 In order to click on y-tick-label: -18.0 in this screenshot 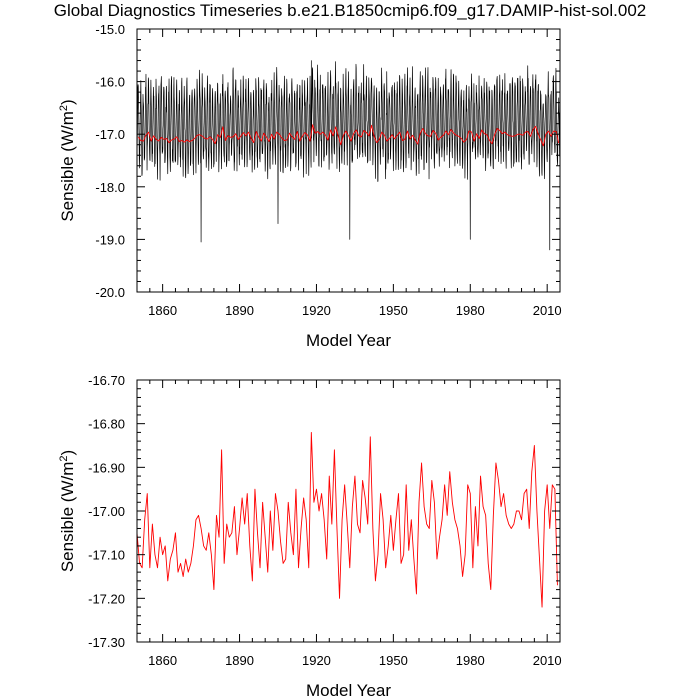, I will do `click(110, 187)`.